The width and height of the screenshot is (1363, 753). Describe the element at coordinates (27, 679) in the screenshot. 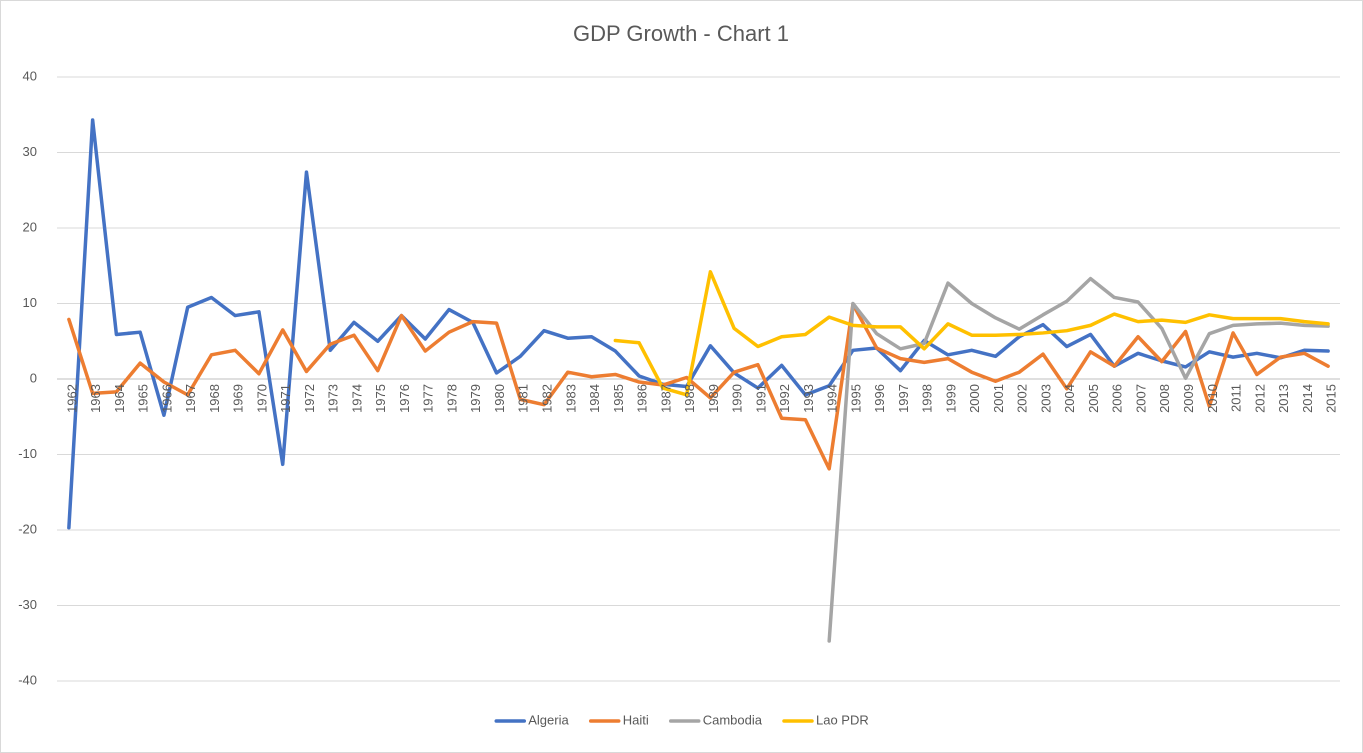

I see `y-tick-label: -40` at that location.